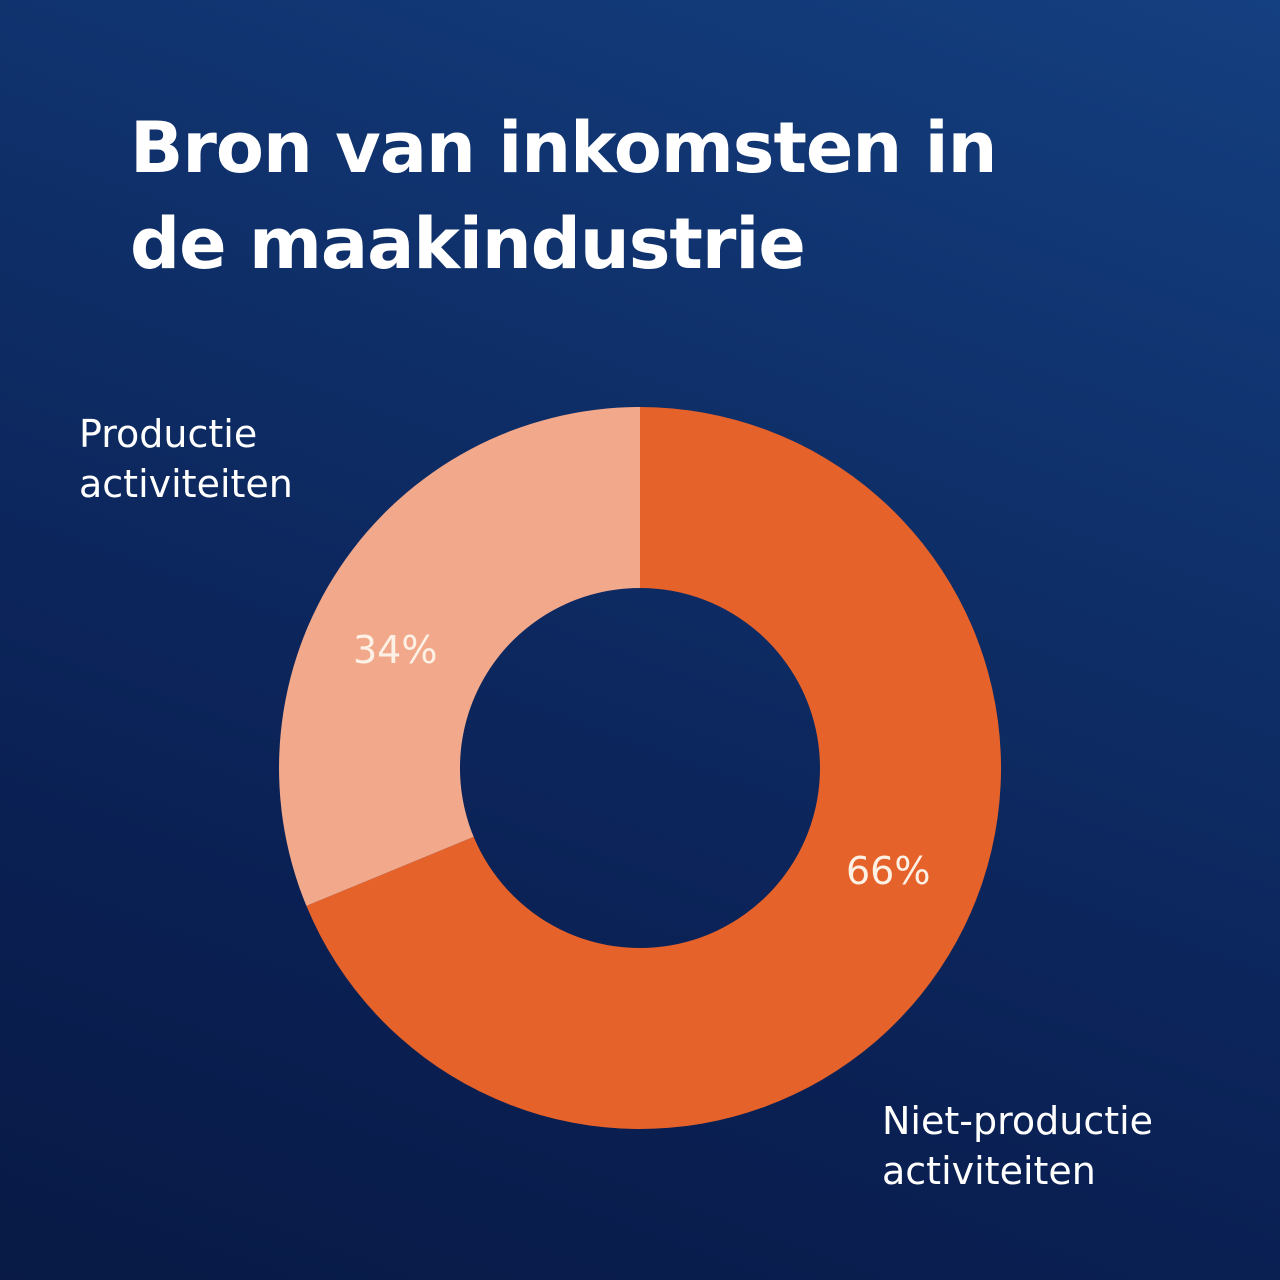 This screenshot has height=1280, width=1280. I want to click on category-label-productie: Productie activiteiten, so click(186, 459).